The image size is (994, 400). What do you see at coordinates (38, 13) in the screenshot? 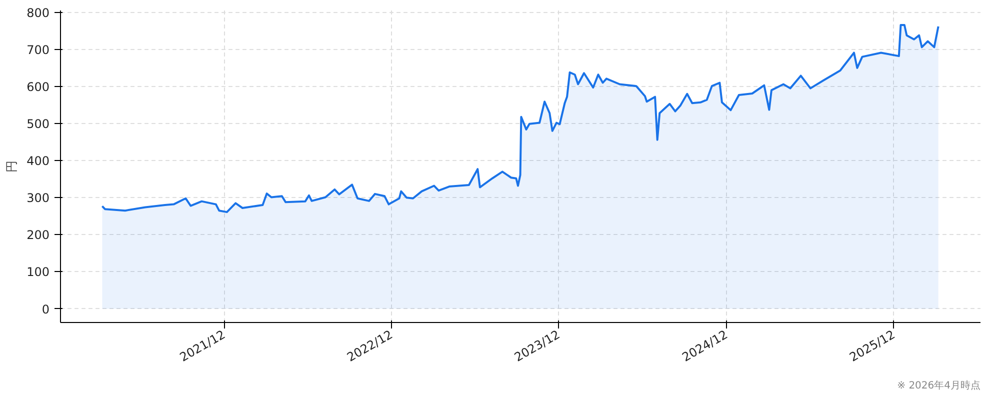
I see `y-tick-label: 800` at bounding box center [38, 13].